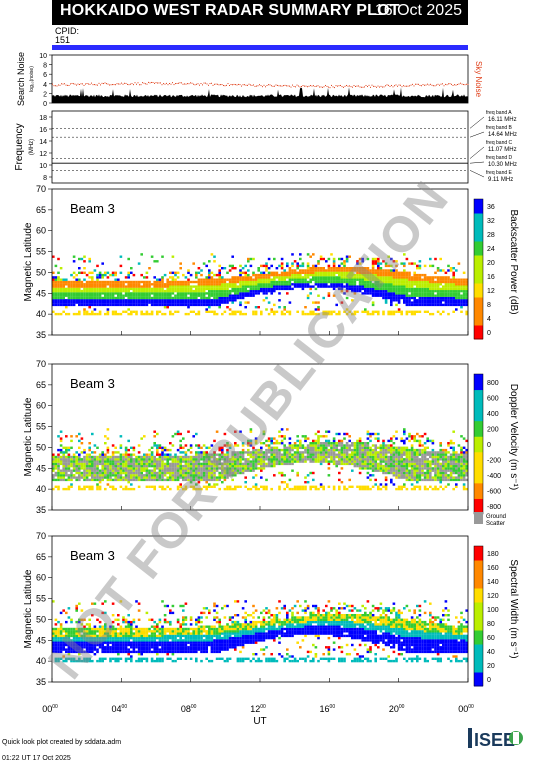 This screenshot has height=762, width=536. I want to click on noise-ylabel-sub: log₁₀(noise), so click(32, 79).